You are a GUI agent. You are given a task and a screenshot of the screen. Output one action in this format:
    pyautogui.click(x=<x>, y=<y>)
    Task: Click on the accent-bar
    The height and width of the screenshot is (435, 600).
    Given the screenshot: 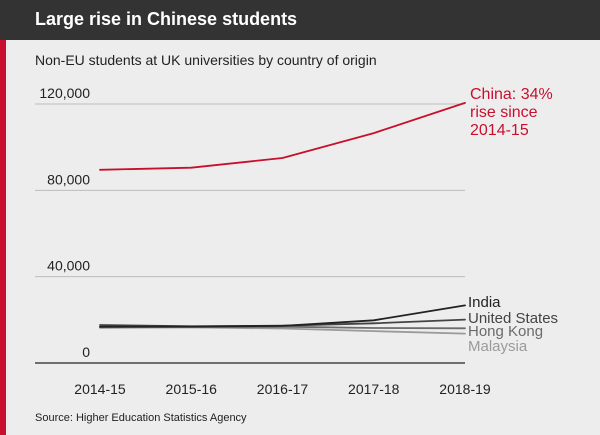 What is the action you would take?
    pyautogui.click(x=3, y=217)
    